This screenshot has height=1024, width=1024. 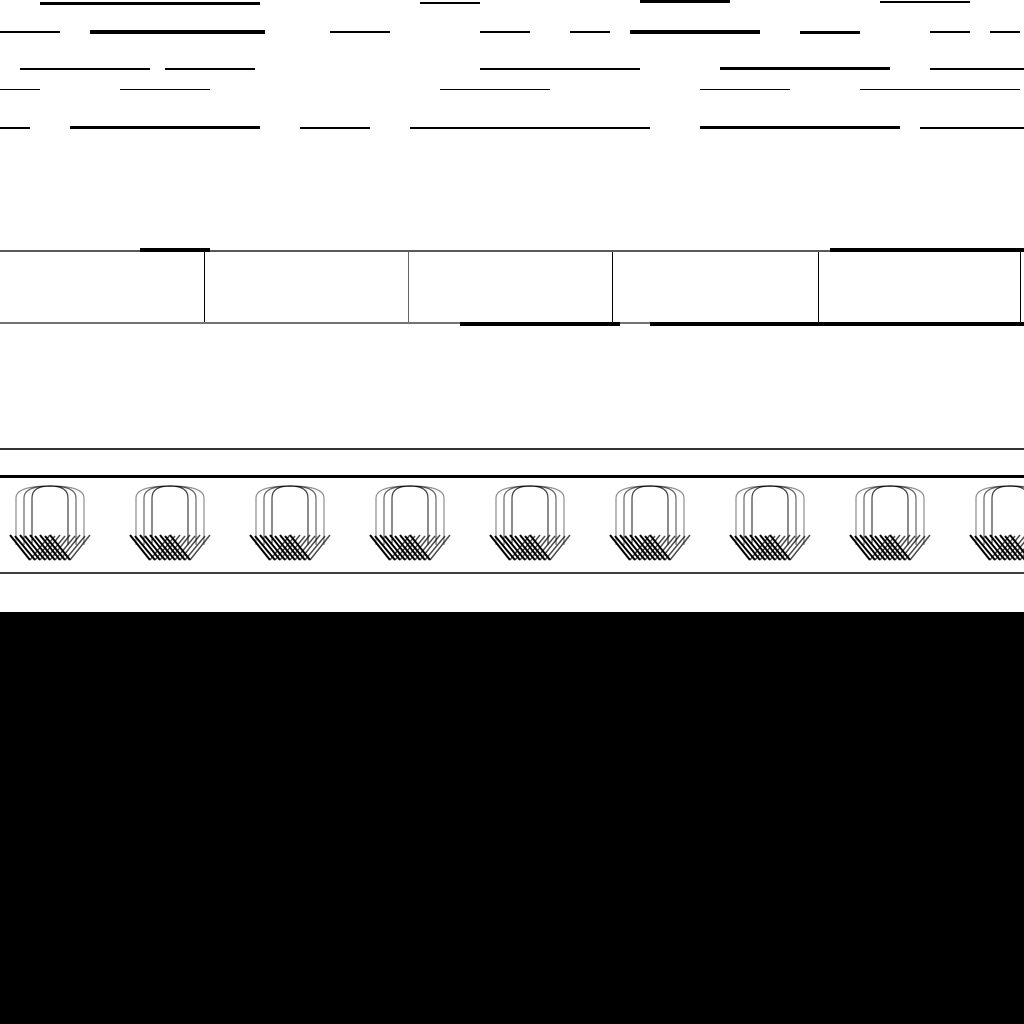 I want to click on rule-top, so click(x=512, y=251).